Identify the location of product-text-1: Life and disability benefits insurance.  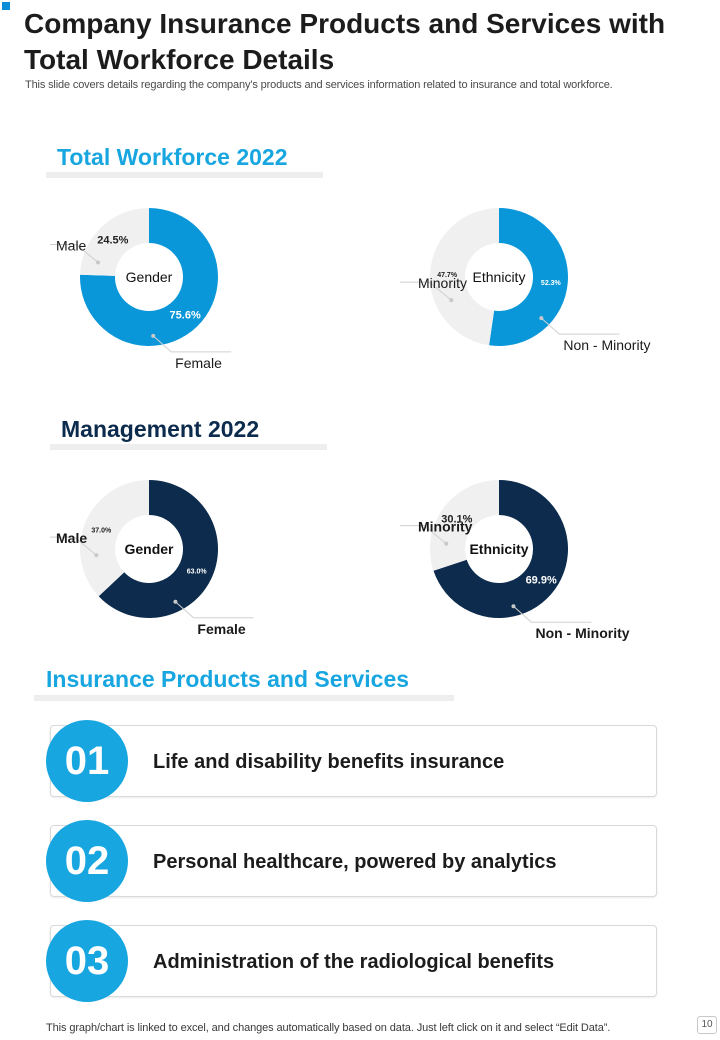
(329, 762).